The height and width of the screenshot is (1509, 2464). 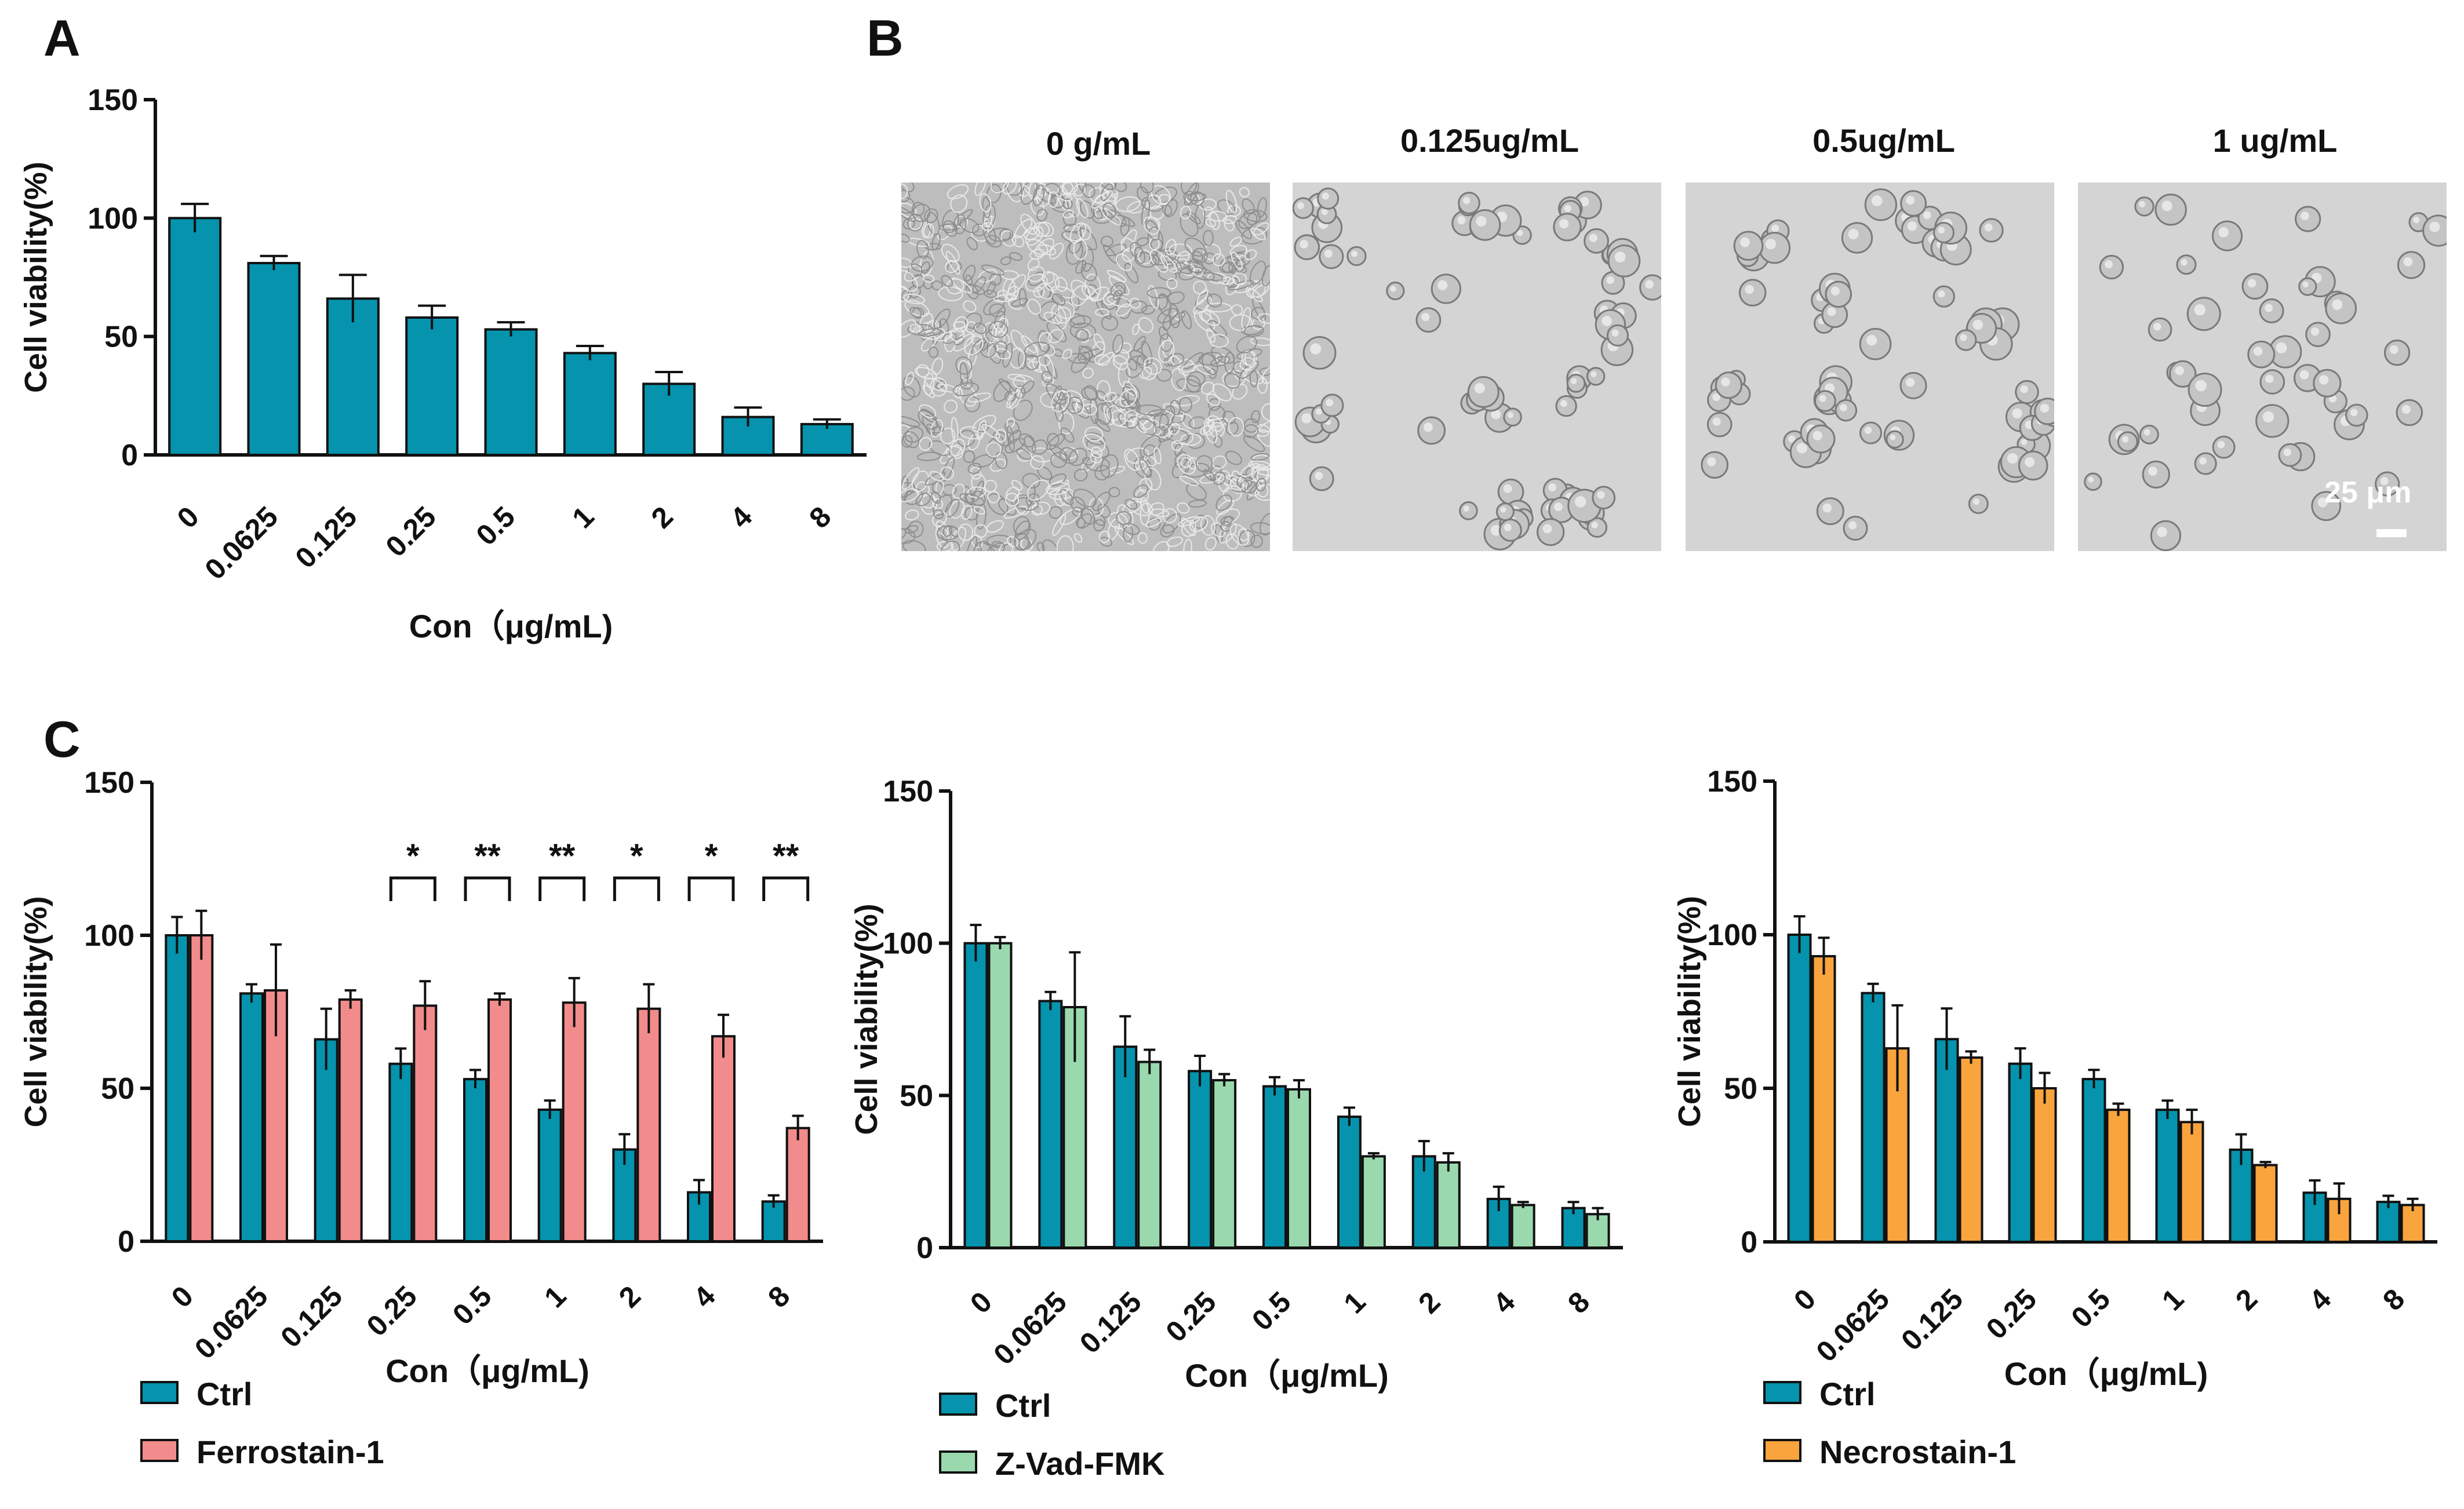 What do you see at coordinates (779, 1297) in the screenshot?
I see `c1-x-tick-label: 8` at bounding box center [779, 1297].